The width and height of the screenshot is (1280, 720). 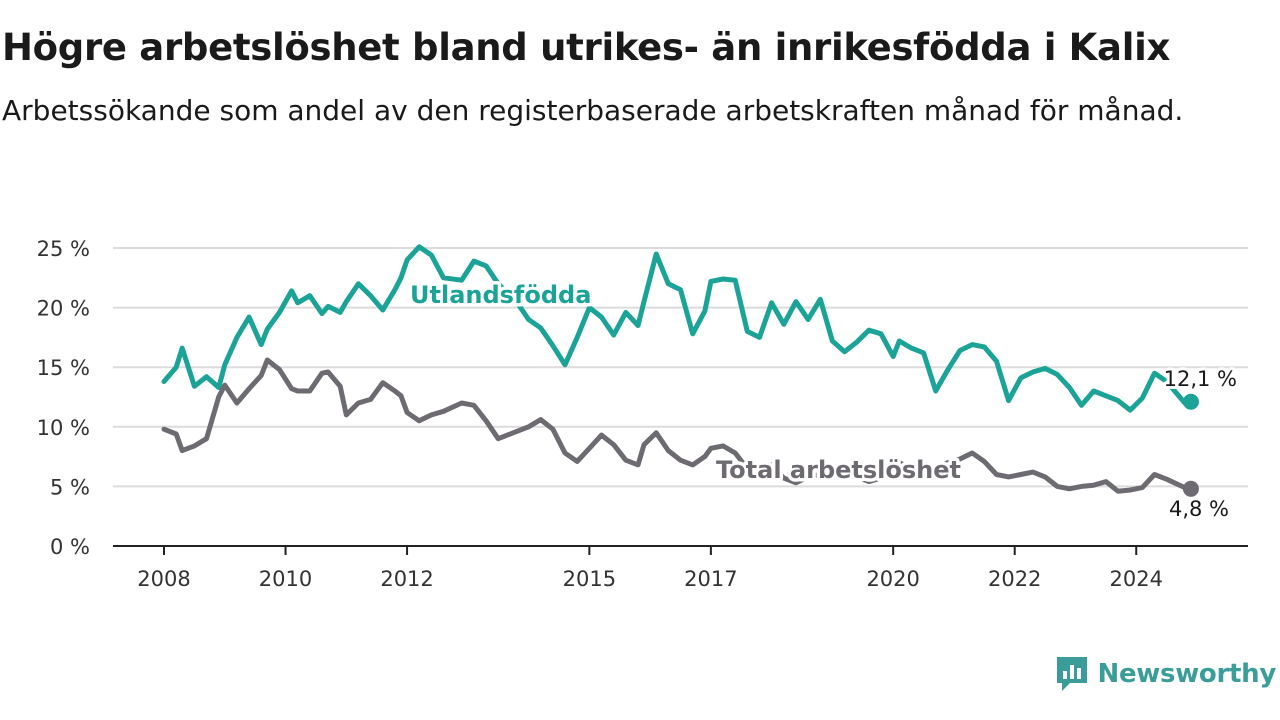 I want to click on brand-name: Newsworthy, so click(x=1187, y=674).